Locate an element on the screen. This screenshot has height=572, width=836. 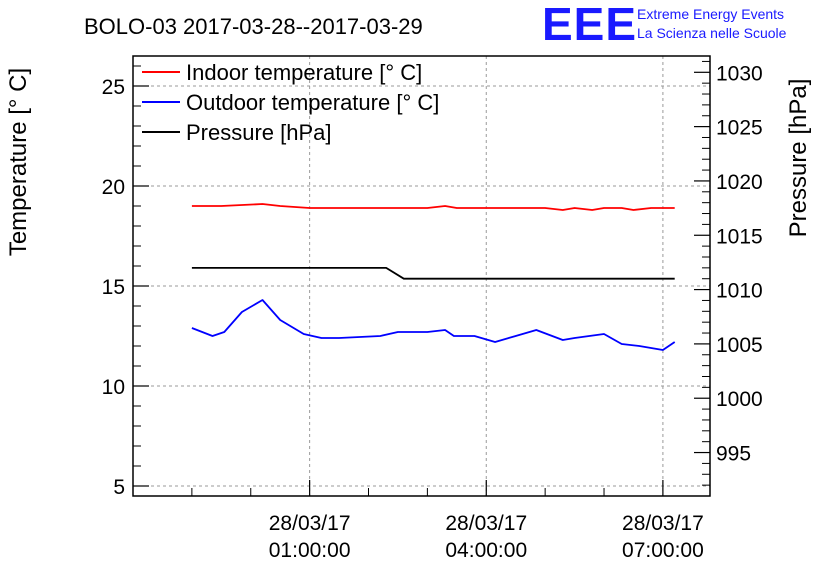
legend-label-outdoor: Outdoor temperature [° C] is located at coordinates (312, 102).